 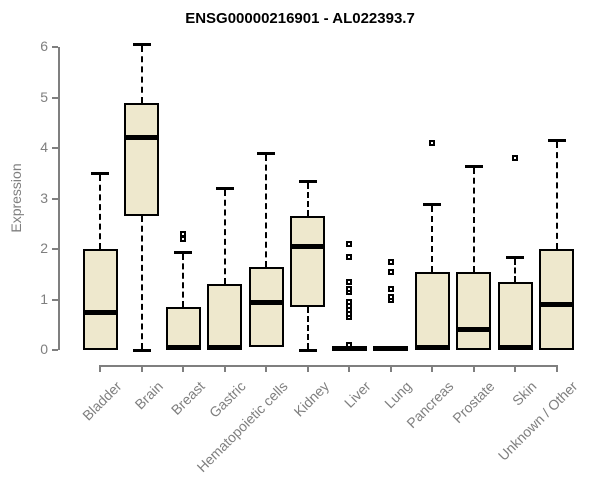 What do you see at coordinates (432, 238) in the screenshot?
I see `upper-whisker-pancreas` at bounding box center [432, 238].